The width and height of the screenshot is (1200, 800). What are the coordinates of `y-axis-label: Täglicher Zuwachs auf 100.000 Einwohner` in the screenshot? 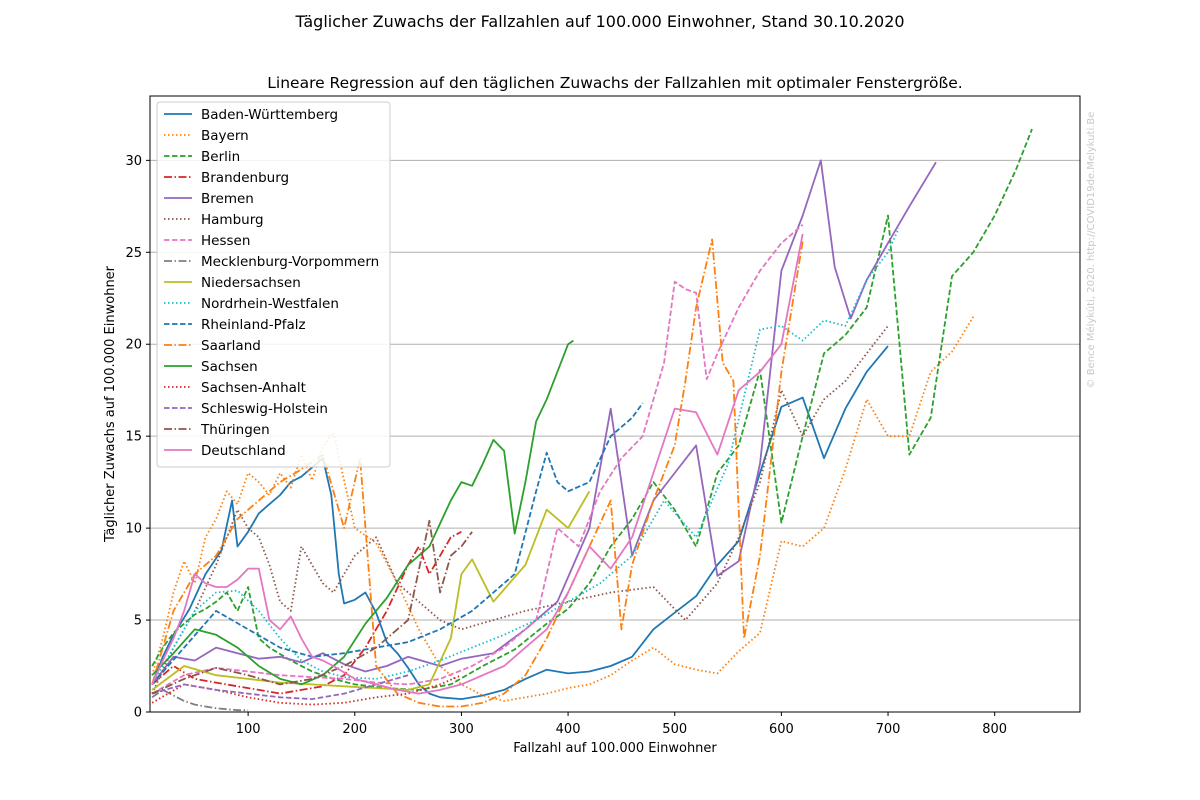 It's located at (110, 404).